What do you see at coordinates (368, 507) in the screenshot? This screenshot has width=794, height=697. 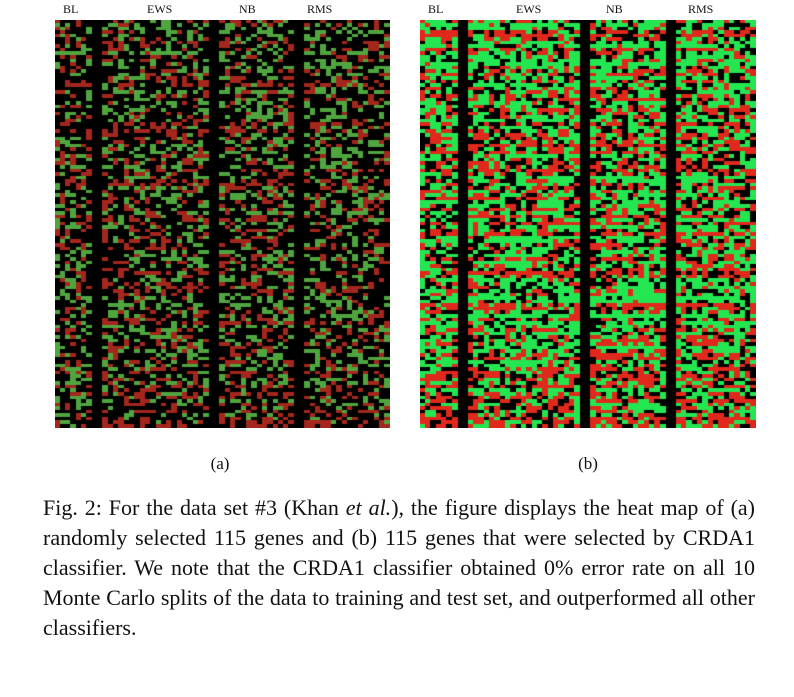 I see `caption-emphasis: et al.` at bounding box center [368, 507].